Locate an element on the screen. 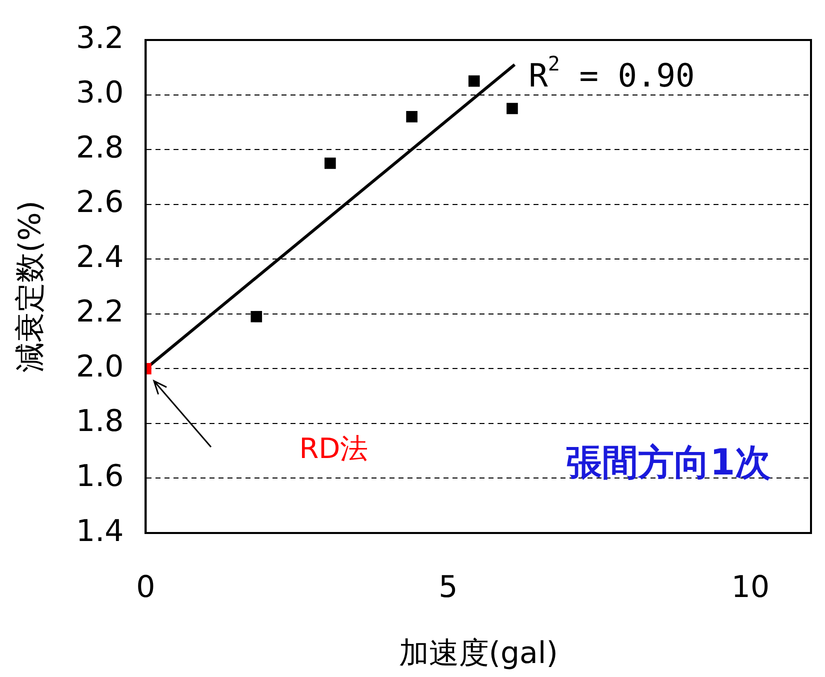  y-tick-label: 2.4 is located at coordinates (100, 257).